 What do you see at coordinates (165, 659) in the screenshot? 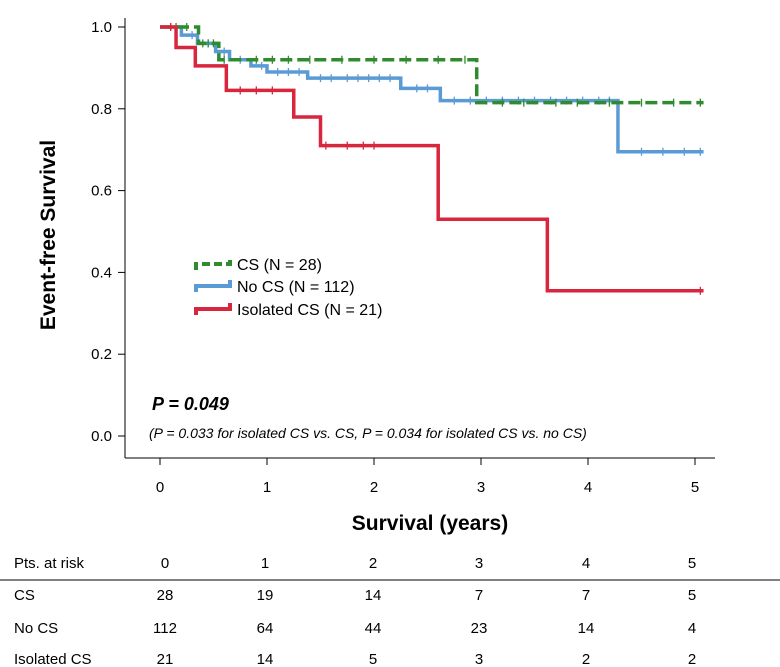
I see `risk-cell: 21` at bounding box center [165, 659].